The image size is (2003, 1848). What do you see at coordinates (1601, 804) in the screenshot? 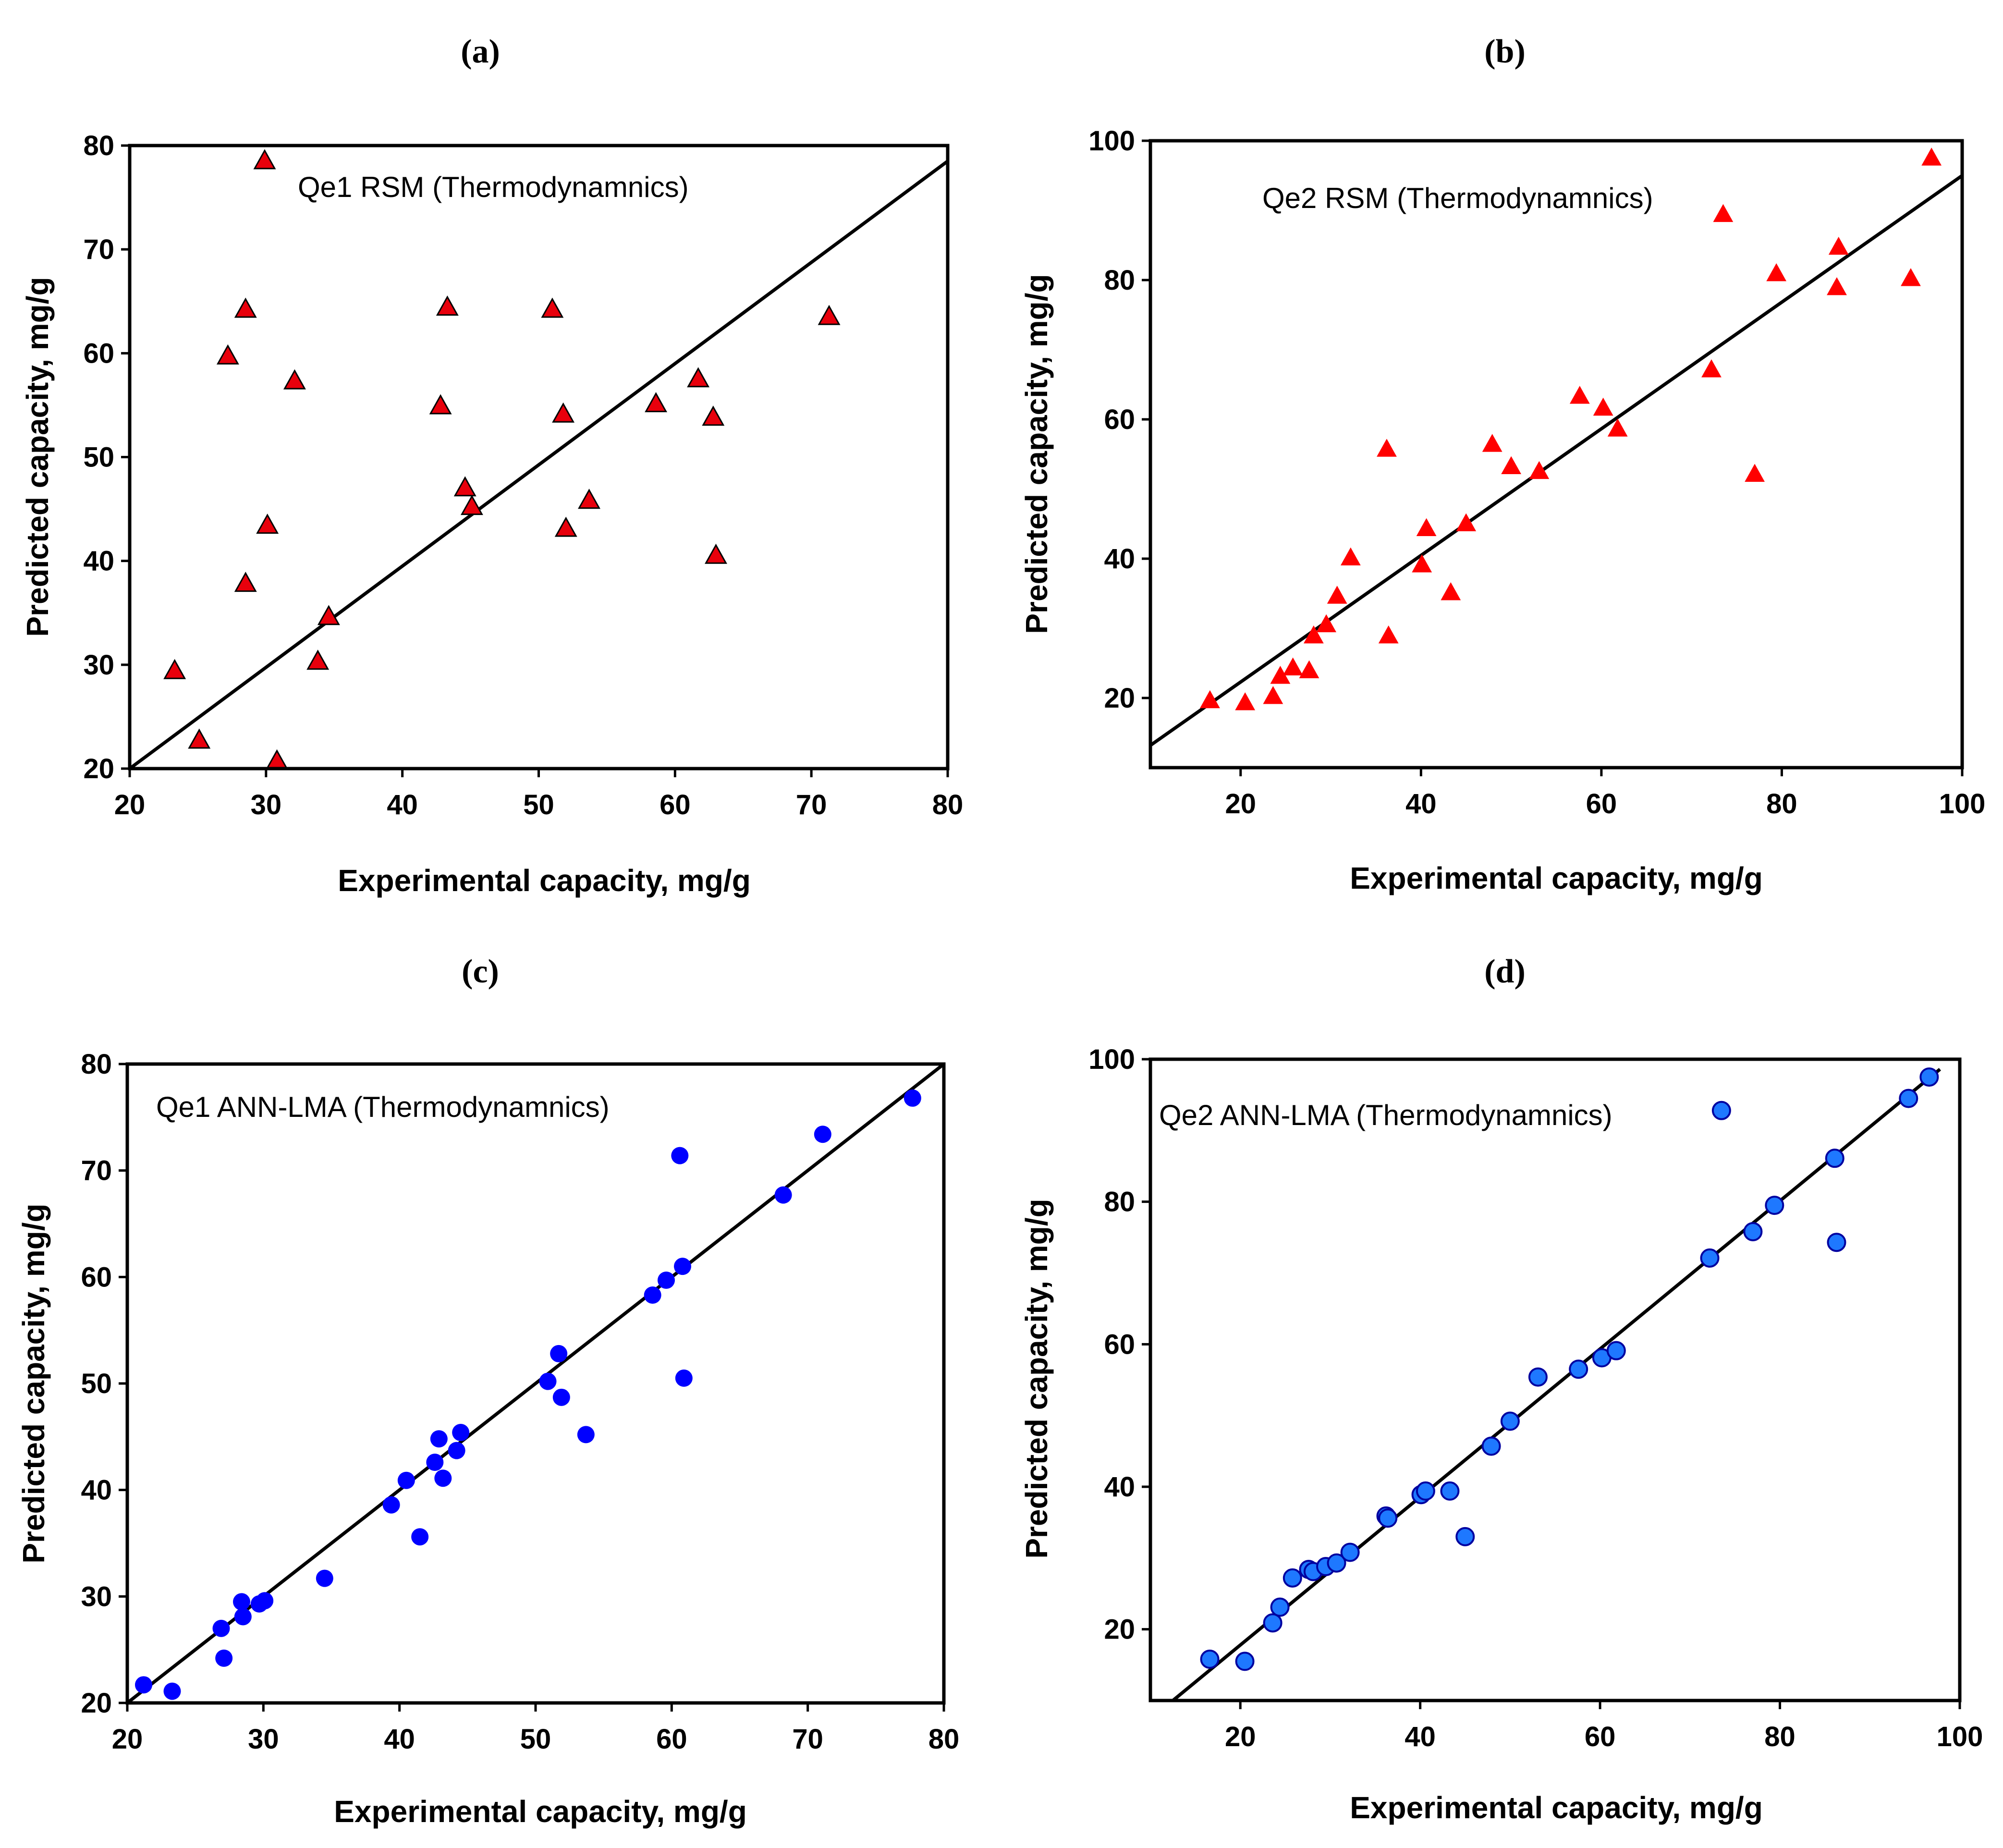
I see `panel-b-x-tick-label: 60` at bounding box center [1601, 804].